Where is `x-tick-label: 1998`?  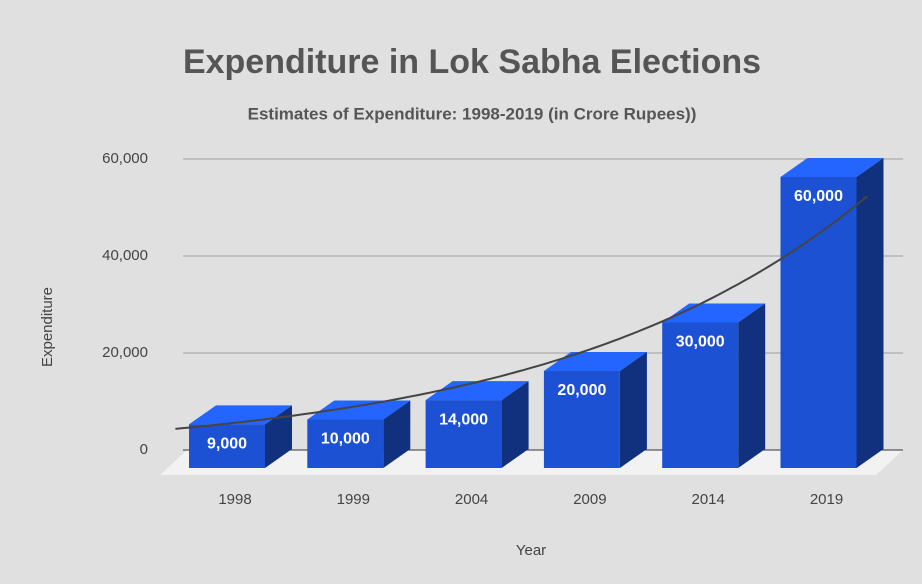 x-tick-label: 1998 is located at coordinates (234, 499).